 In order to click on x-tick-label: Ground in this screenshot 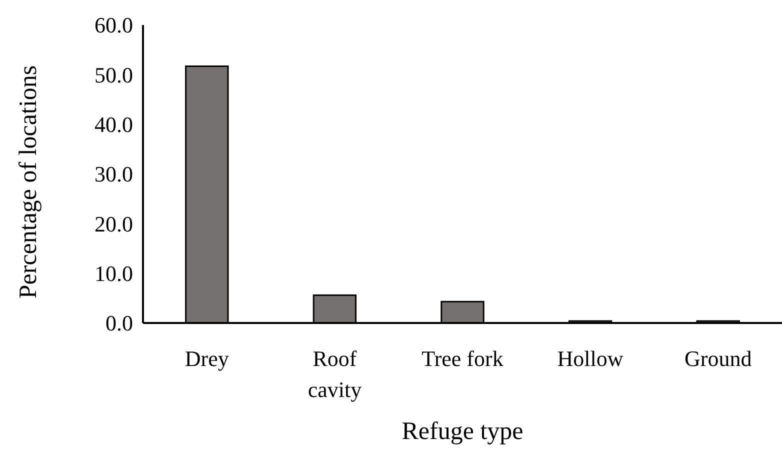, I will do `click(718, 358)`.